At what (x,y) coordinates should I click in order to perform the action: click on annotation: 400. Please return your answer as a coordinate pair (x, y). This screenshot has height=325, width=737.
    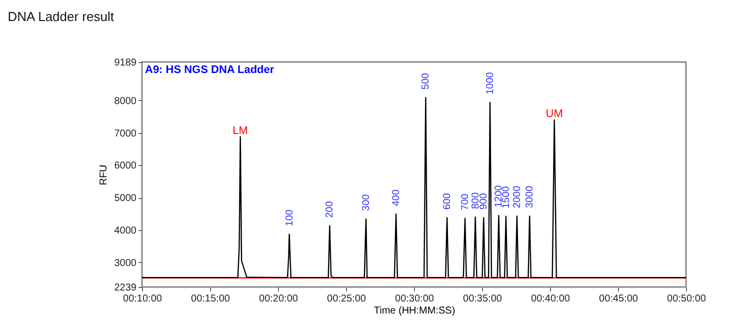
    Looking at the image, I should click on (396, 197).